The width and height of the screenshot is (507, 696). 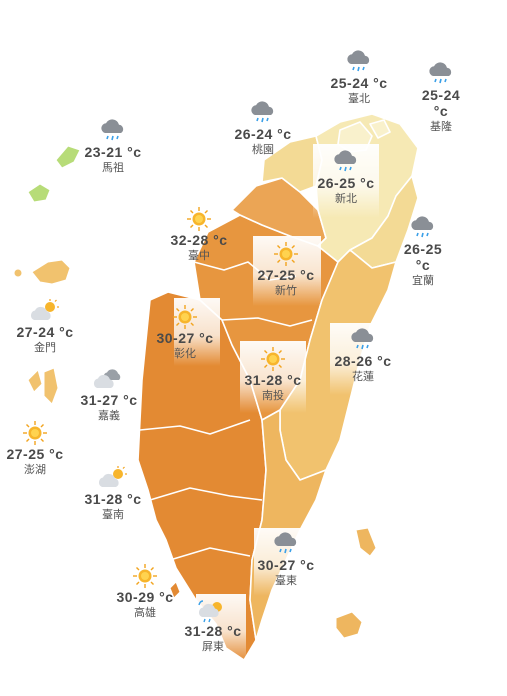 I want to click on city-taitung: 30-27 °c 臺東, so click(x=286, y=559).